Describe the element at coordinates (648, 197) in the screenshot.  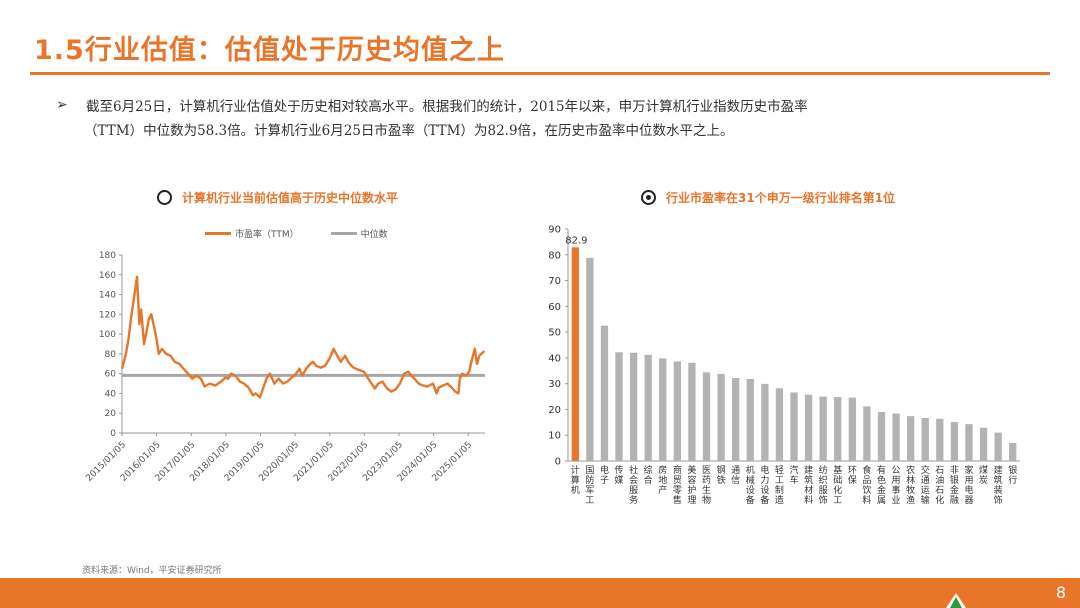
I see `filled-circle-icon` at that location.